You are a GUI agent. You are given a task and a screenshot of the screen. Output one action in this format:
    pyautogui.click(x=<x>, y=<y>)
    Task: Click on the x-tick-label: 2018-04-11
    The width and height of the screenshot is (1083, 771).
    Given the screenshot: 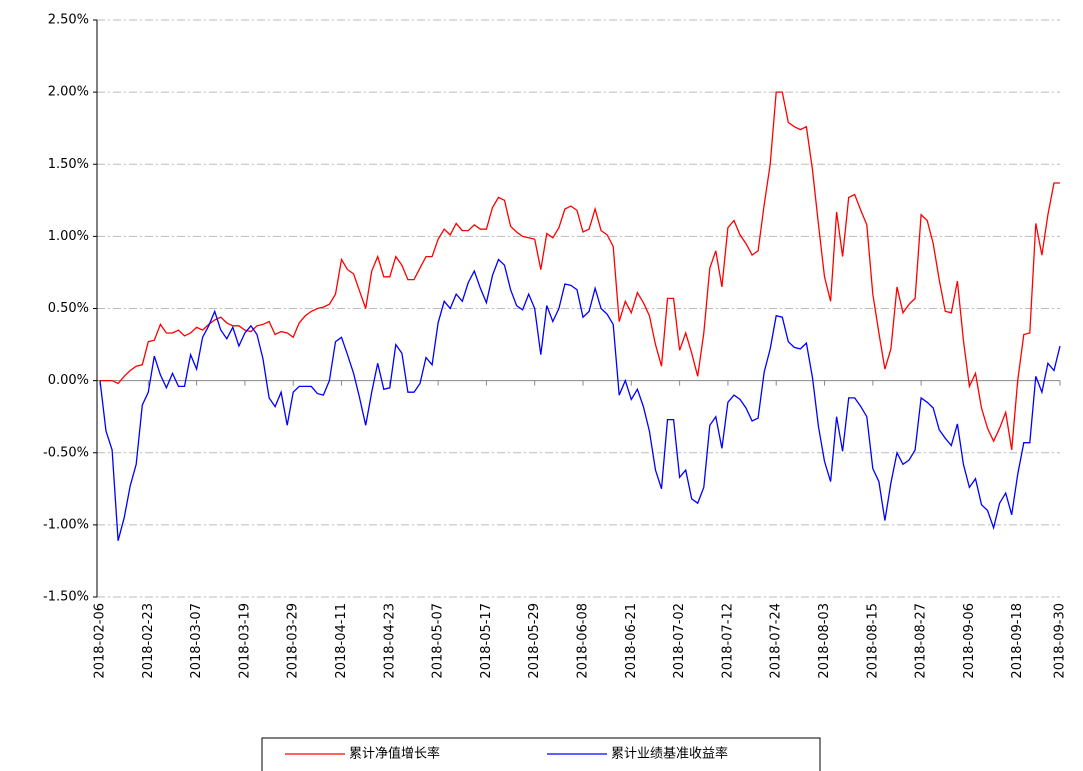 What is the action you would take?
    pyautogui.click(x=341, y=641)
    